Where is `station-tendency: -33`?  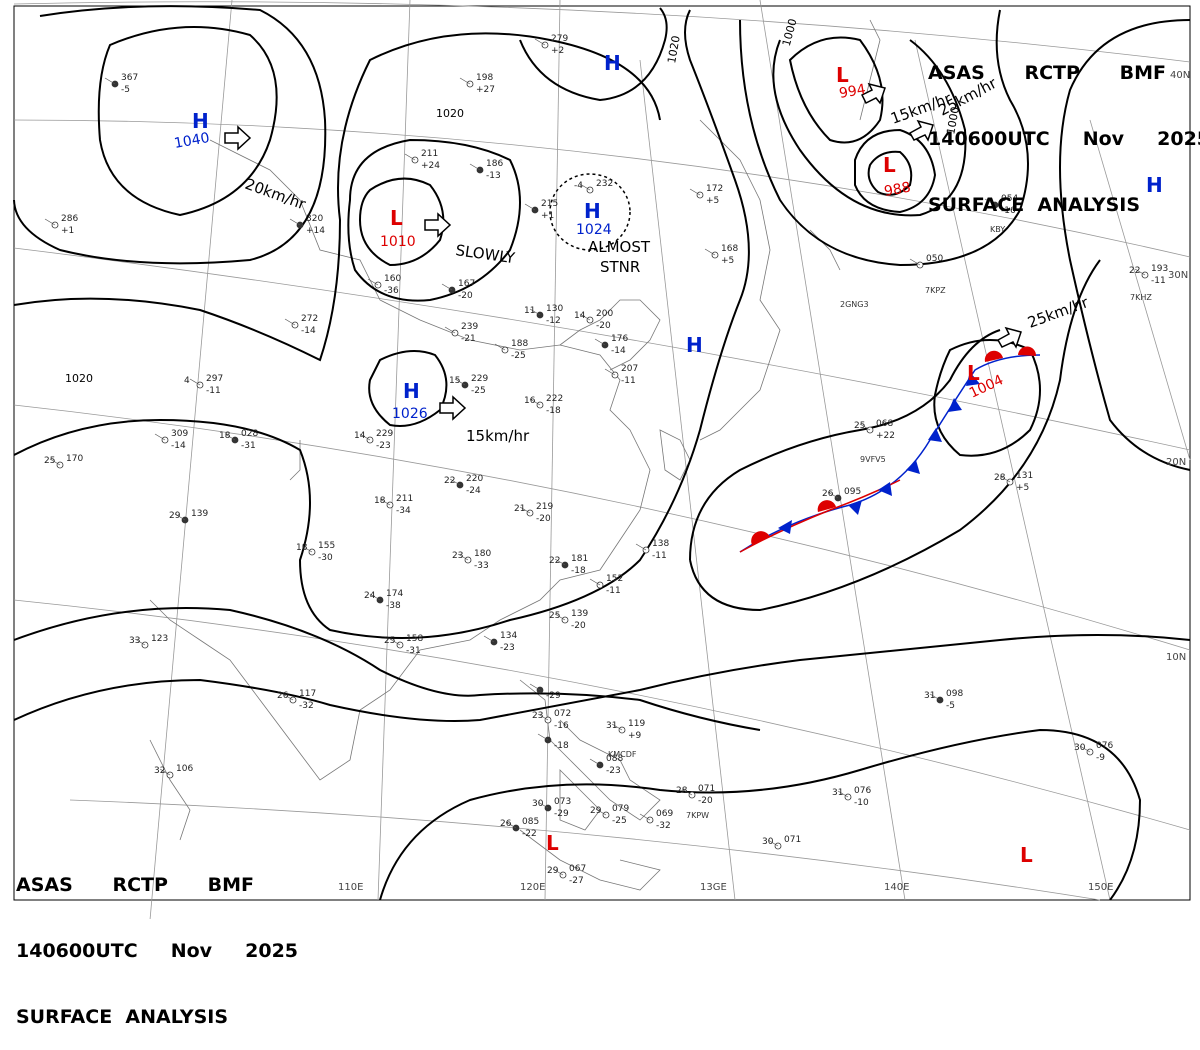 station-tendency: -33 is located at coordinates (481, 566).